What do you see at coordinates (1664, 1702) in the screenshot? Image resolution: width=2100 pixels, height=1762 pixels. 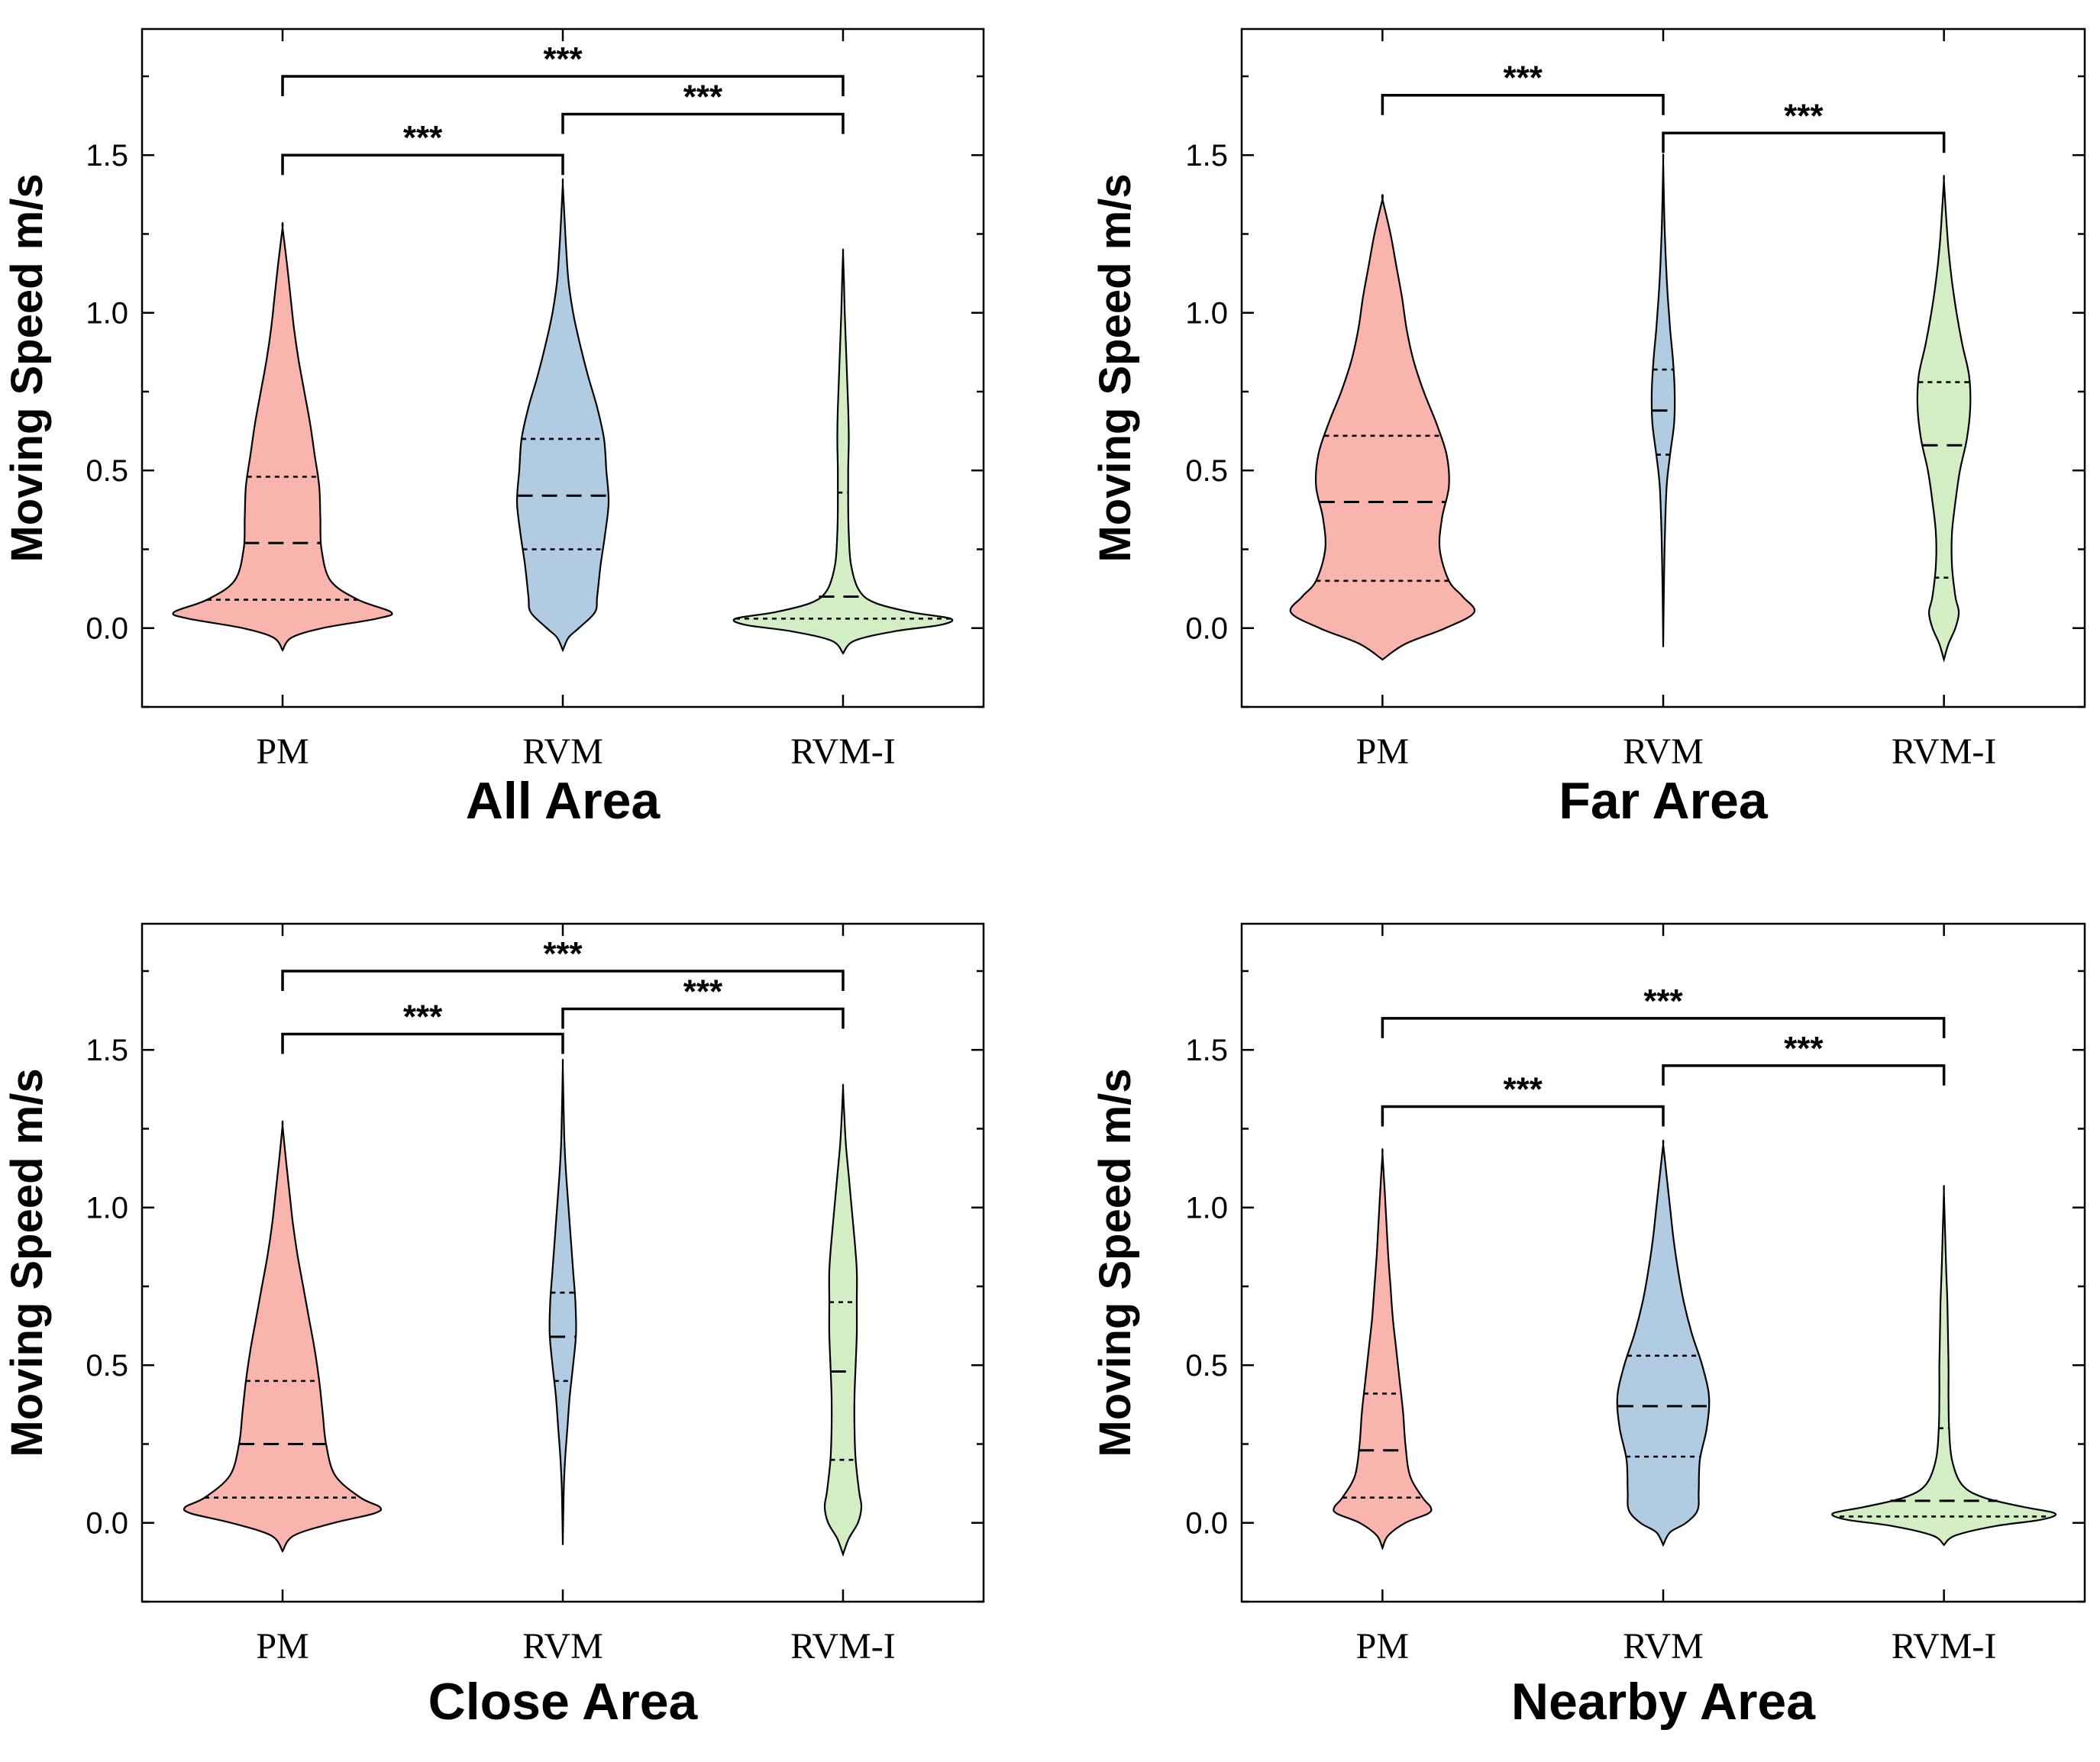 I see `panel-title: Nearby Area` at bounding box center [1664, 1702].